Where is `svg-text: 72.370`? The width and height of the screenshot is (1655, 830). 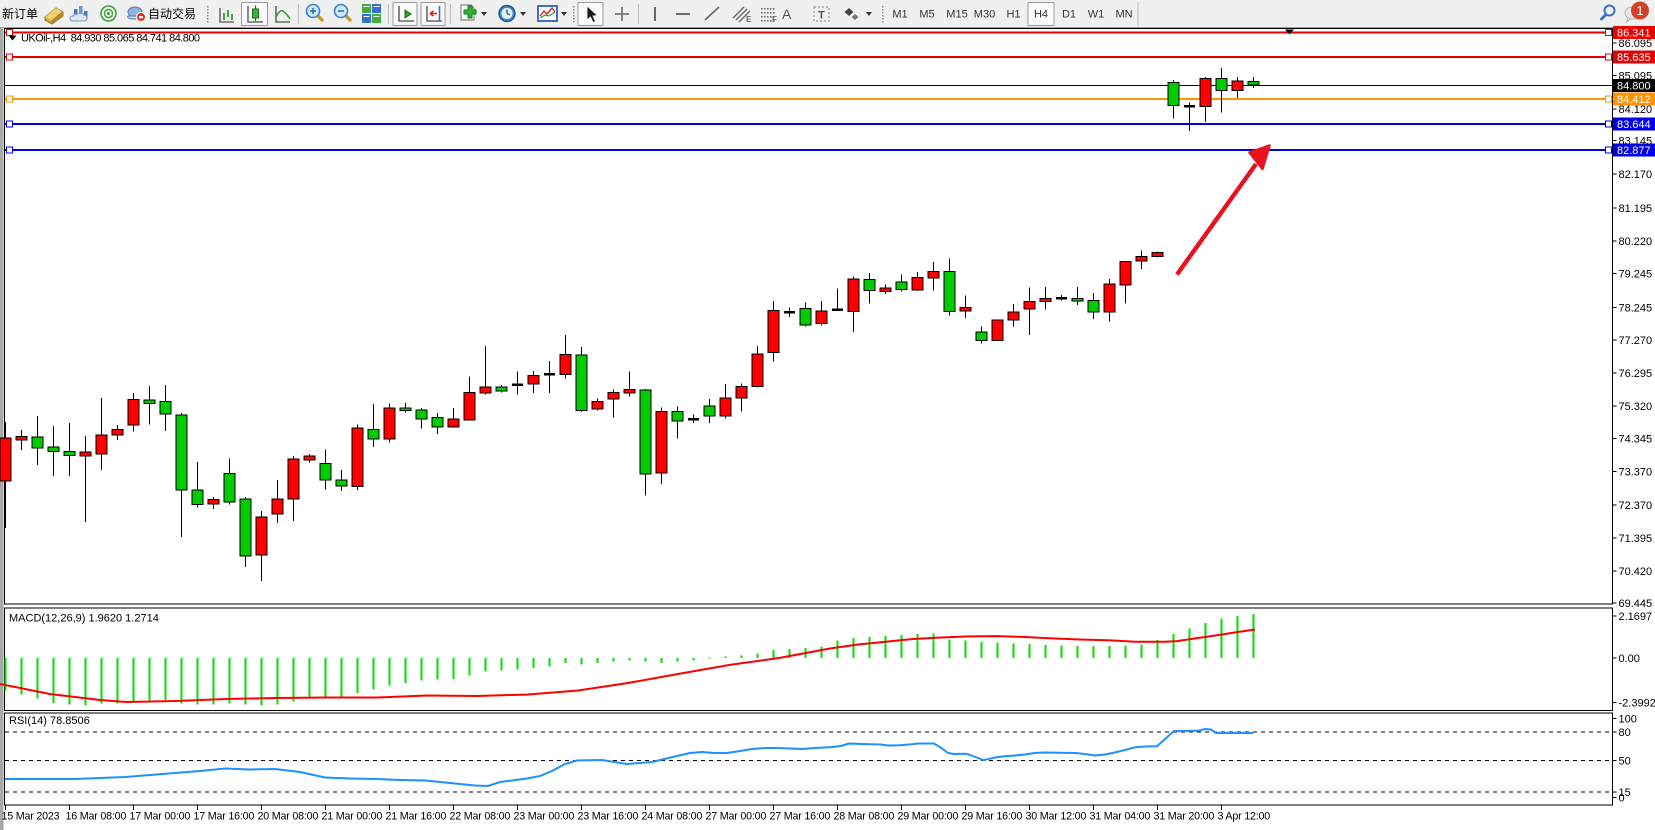 svg-text: 72.370 is located at coordinates (1636, 506).